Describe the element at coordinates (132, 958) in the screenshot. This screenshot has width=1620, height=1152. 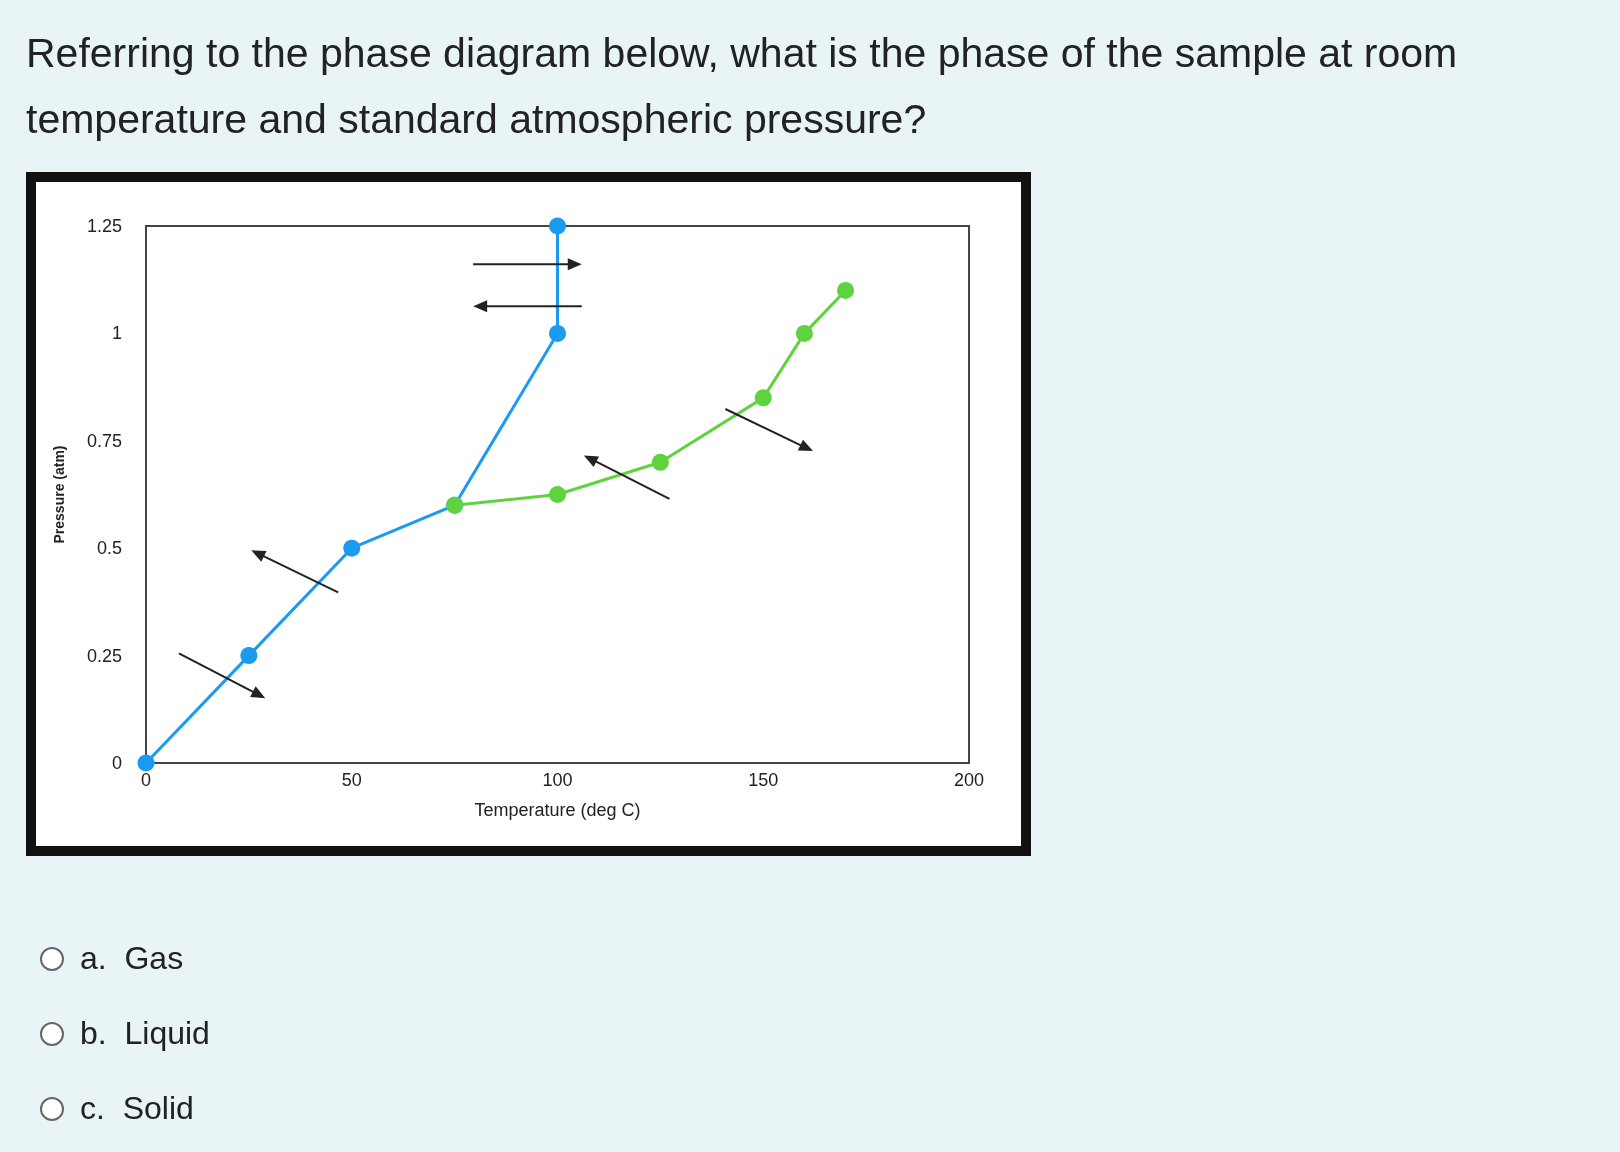
I see `text: a. Gas` at that location.